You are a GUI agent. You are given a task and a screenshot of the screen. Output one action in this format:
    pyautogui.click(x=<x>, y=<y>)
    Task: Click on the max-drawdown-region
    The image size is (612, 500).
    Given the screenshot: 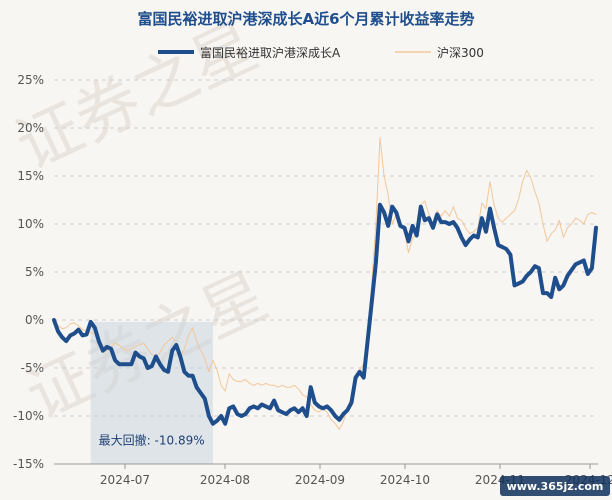 What is the action you would take?
    pyautogui.click(x=151, y=392)
    